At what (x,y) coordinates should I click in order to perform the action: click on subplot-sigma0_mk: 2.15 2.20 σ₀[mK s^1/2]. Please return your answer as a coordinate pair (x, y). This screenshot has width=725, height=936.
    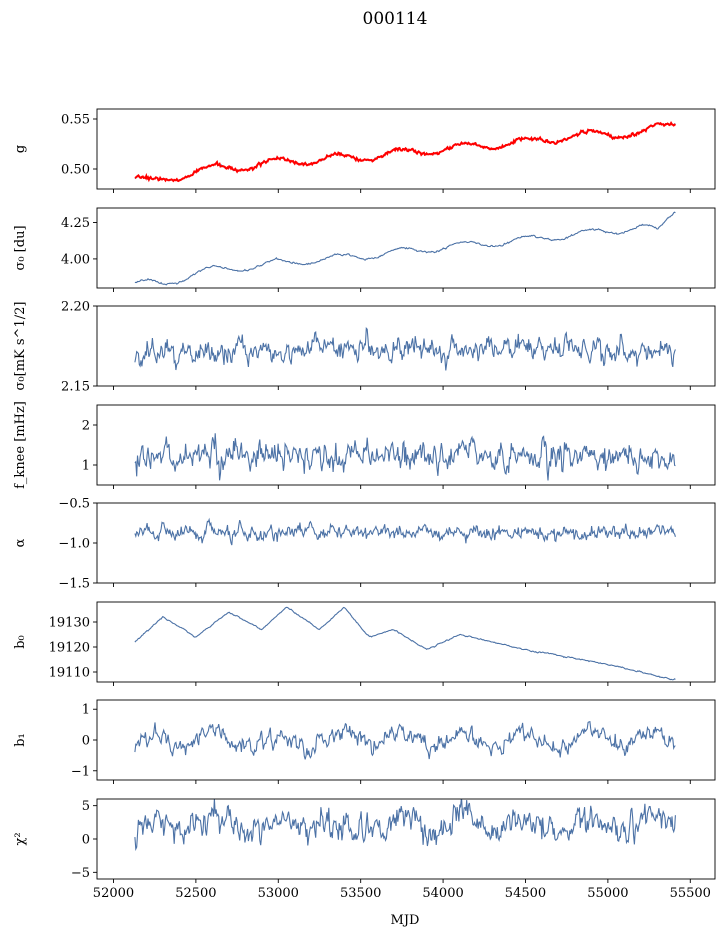
    Looking at the image, I should click on (364, 347).